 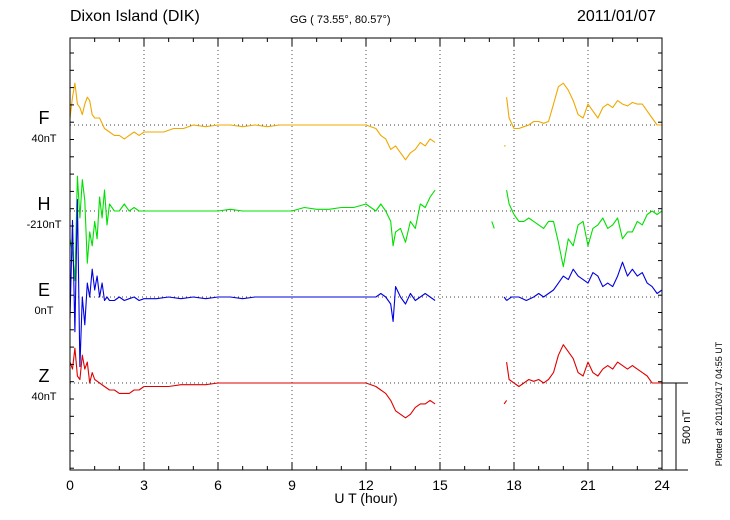 What do you see at coordinates (135, 16) in the screenshot?
I see `station-title: Dixon Island (DIK)` at bounding box center [135, 16].